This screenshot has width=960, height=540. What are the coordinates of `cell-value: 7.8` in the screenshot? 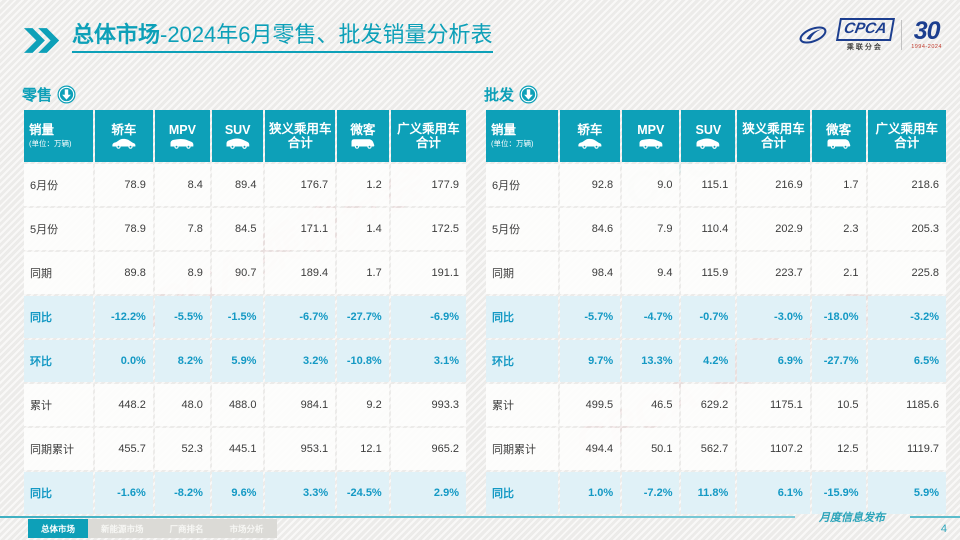 It's located at (182, 229).